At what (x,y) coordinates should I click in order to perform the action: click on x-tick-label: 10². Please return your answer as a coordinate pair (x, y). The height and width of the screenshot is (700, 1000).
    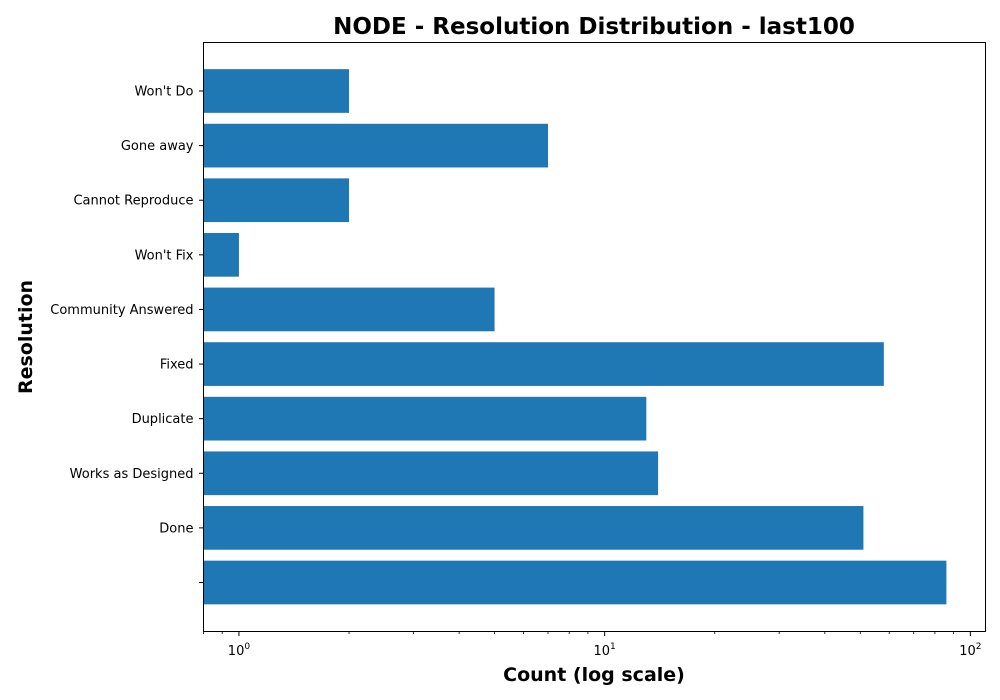
    Looking at the image, I should click on (970, 650).